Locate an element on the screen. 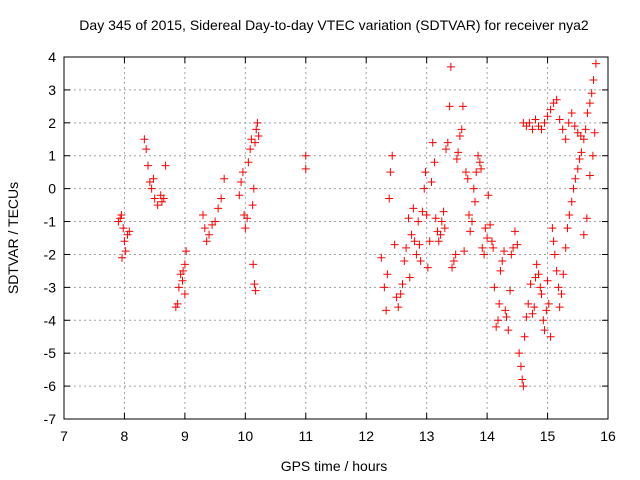  y-tick-label: 0 is located at coordinates (52, 189).